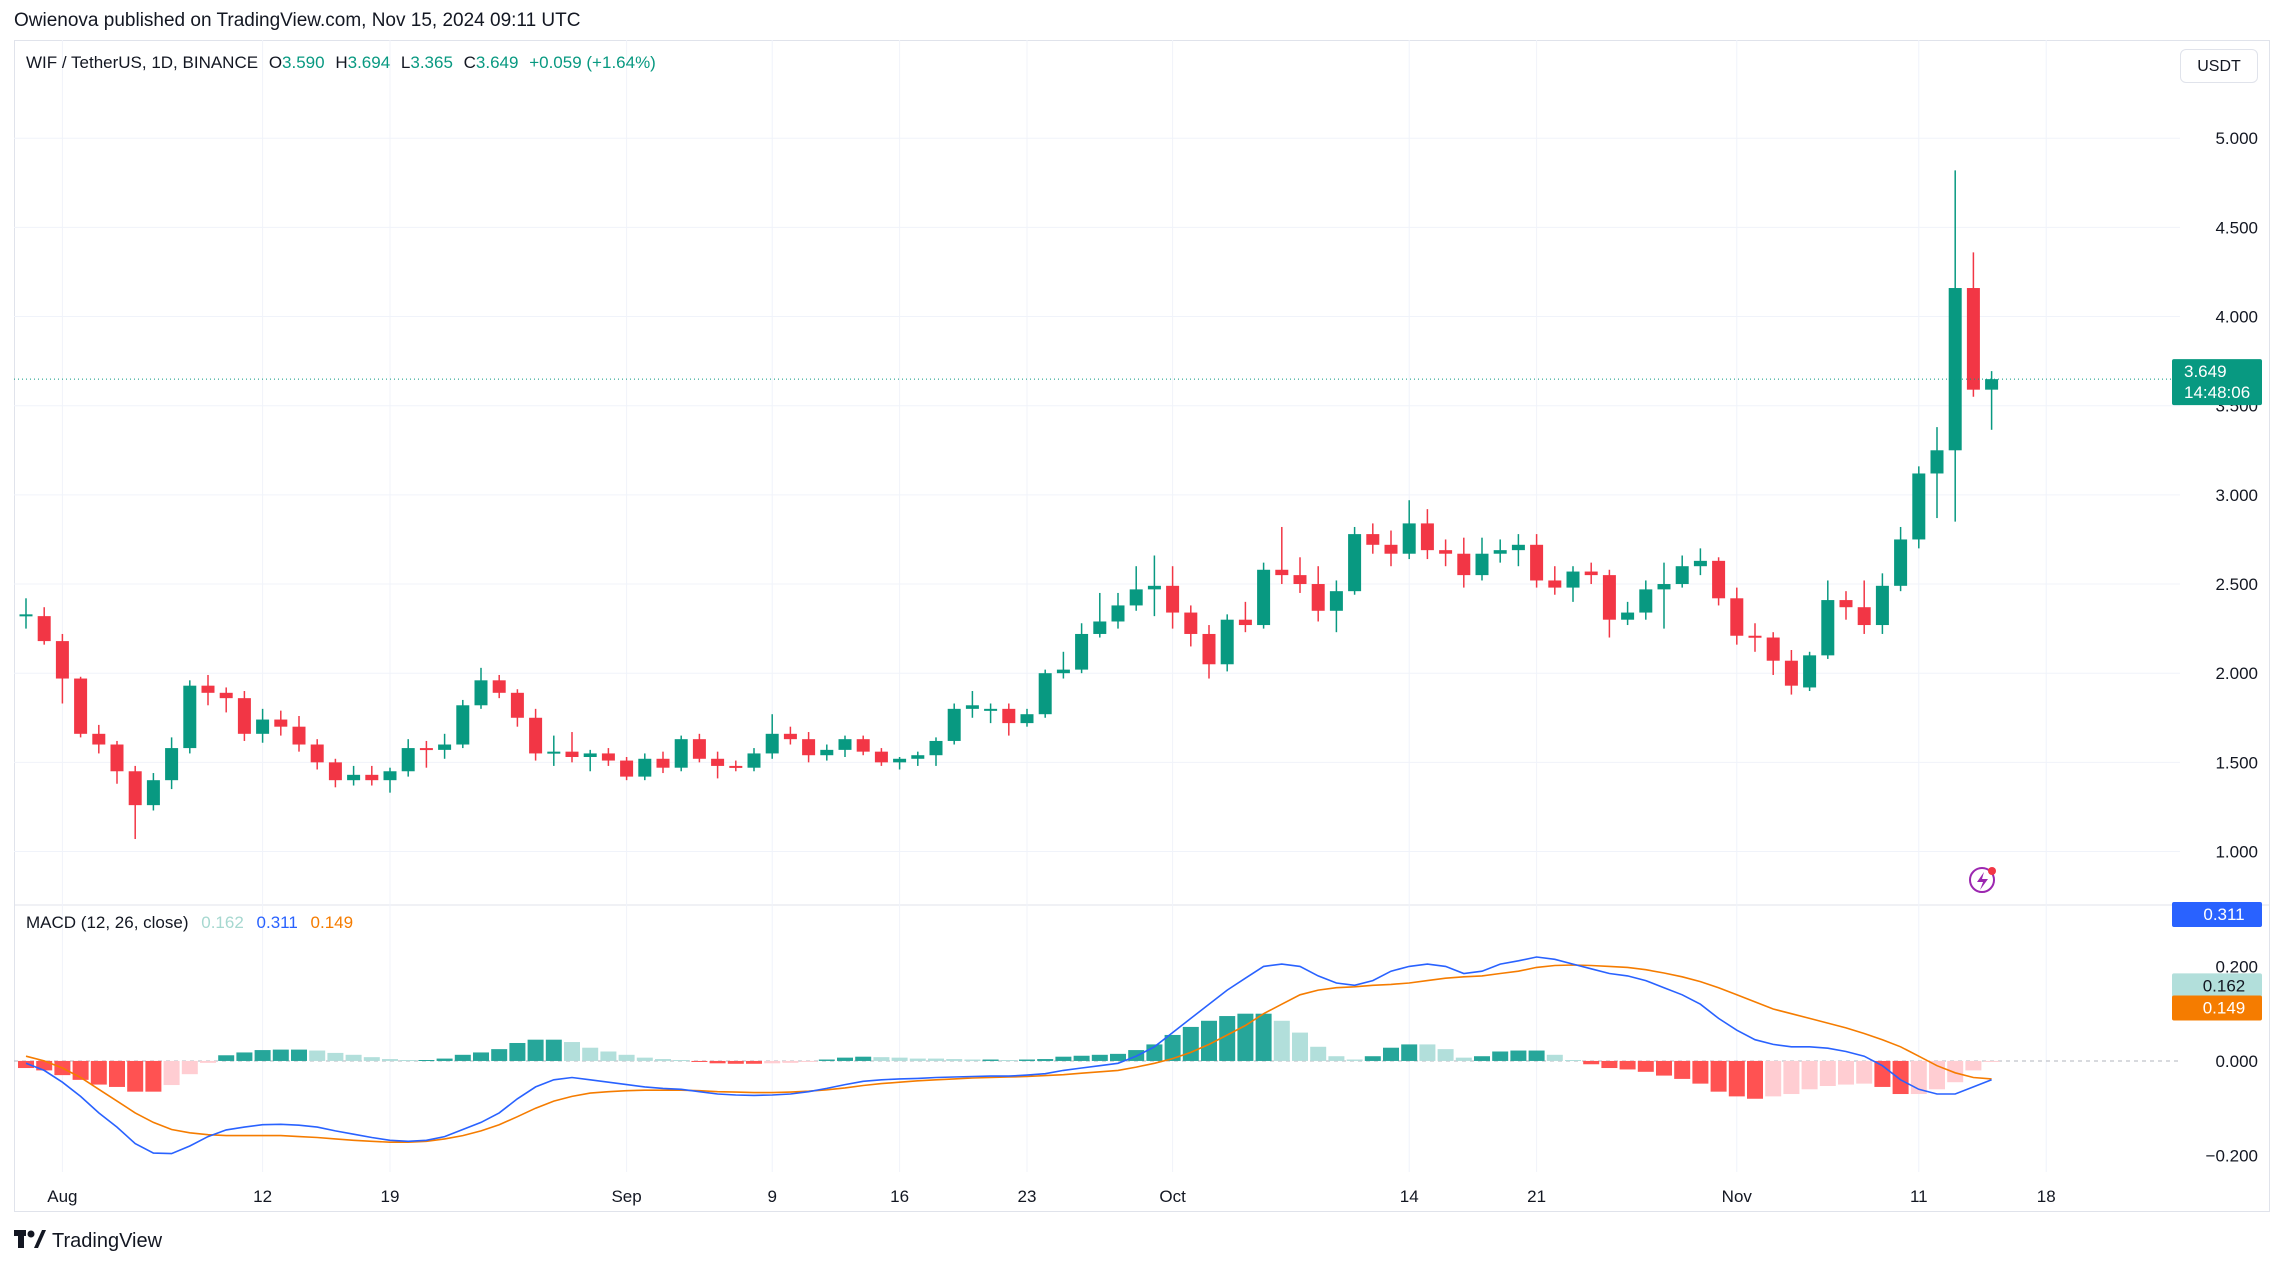 The height and width of the screenshot is (1265, 2283). Describe the element at coordinates (626, 1196) in the screenshot. I see `time-tick-label: Sep` at that location.